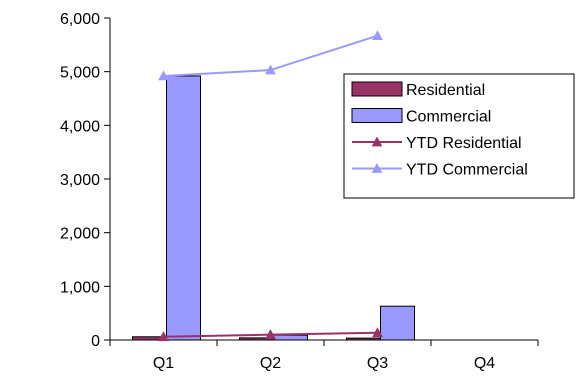 The width and height of the screenshot is (584, 383). Describe the element at coordinates (80, 126) in the screenshot. I see `y-tick-label: 4,000` at that location.